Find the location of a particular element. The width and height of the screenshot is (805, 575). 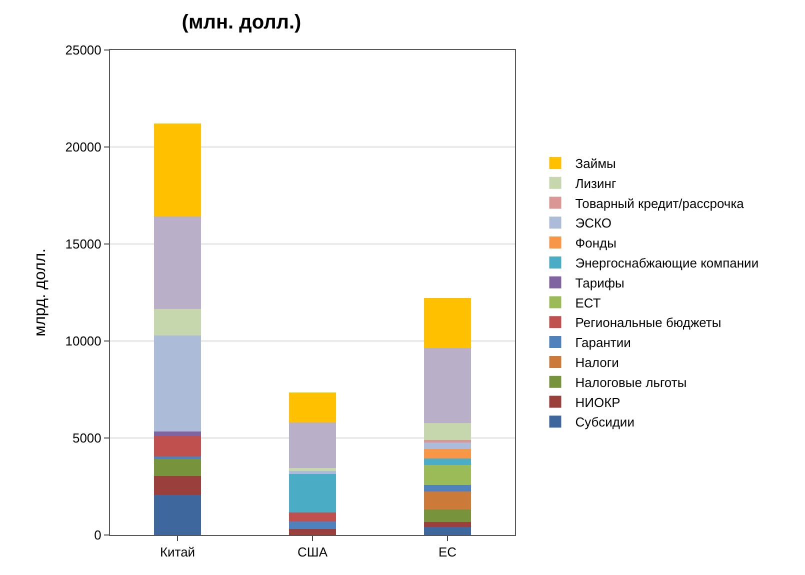

legend-label: Налоговые льготы is located at coordinates (631, 382).